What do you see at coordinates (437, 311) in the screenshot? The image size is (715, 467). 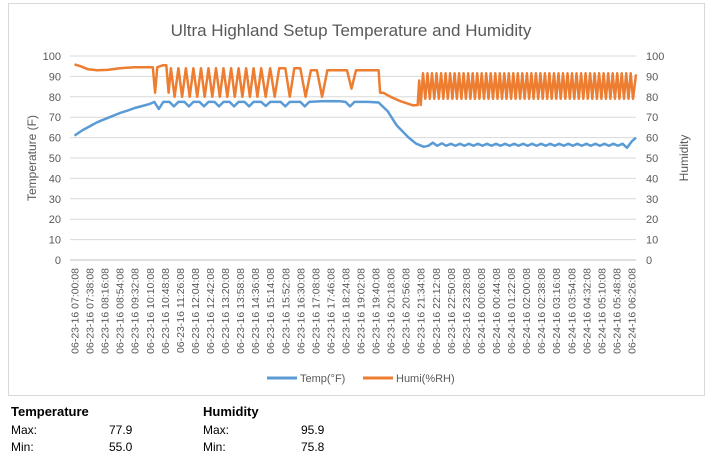 I see `x-tick-label: 06-23-16 22:12:08` at bounding box center [437, 311].